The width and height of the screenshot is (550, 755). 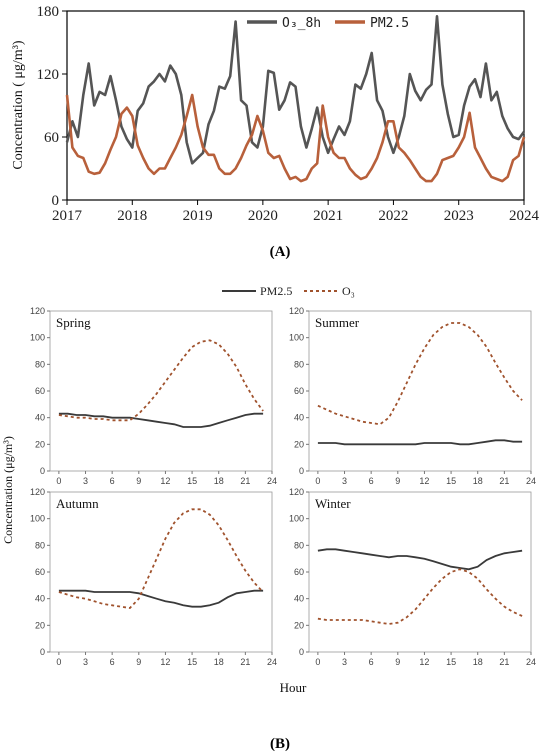 I want to click on panel-summer: 0 20 40 60 80 100 120 0 3 6 9 12 15 18 21 24 Summer, so click(x=412, y=396).